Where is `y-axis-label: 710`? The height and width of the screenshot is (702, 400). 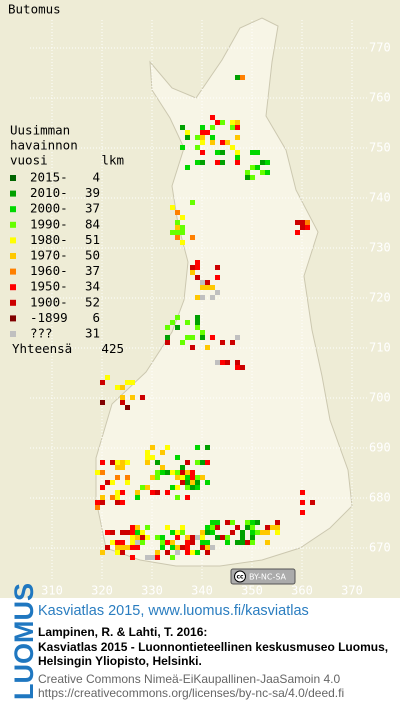 y-axis-label: 710 is located at coordinates (380, 348).